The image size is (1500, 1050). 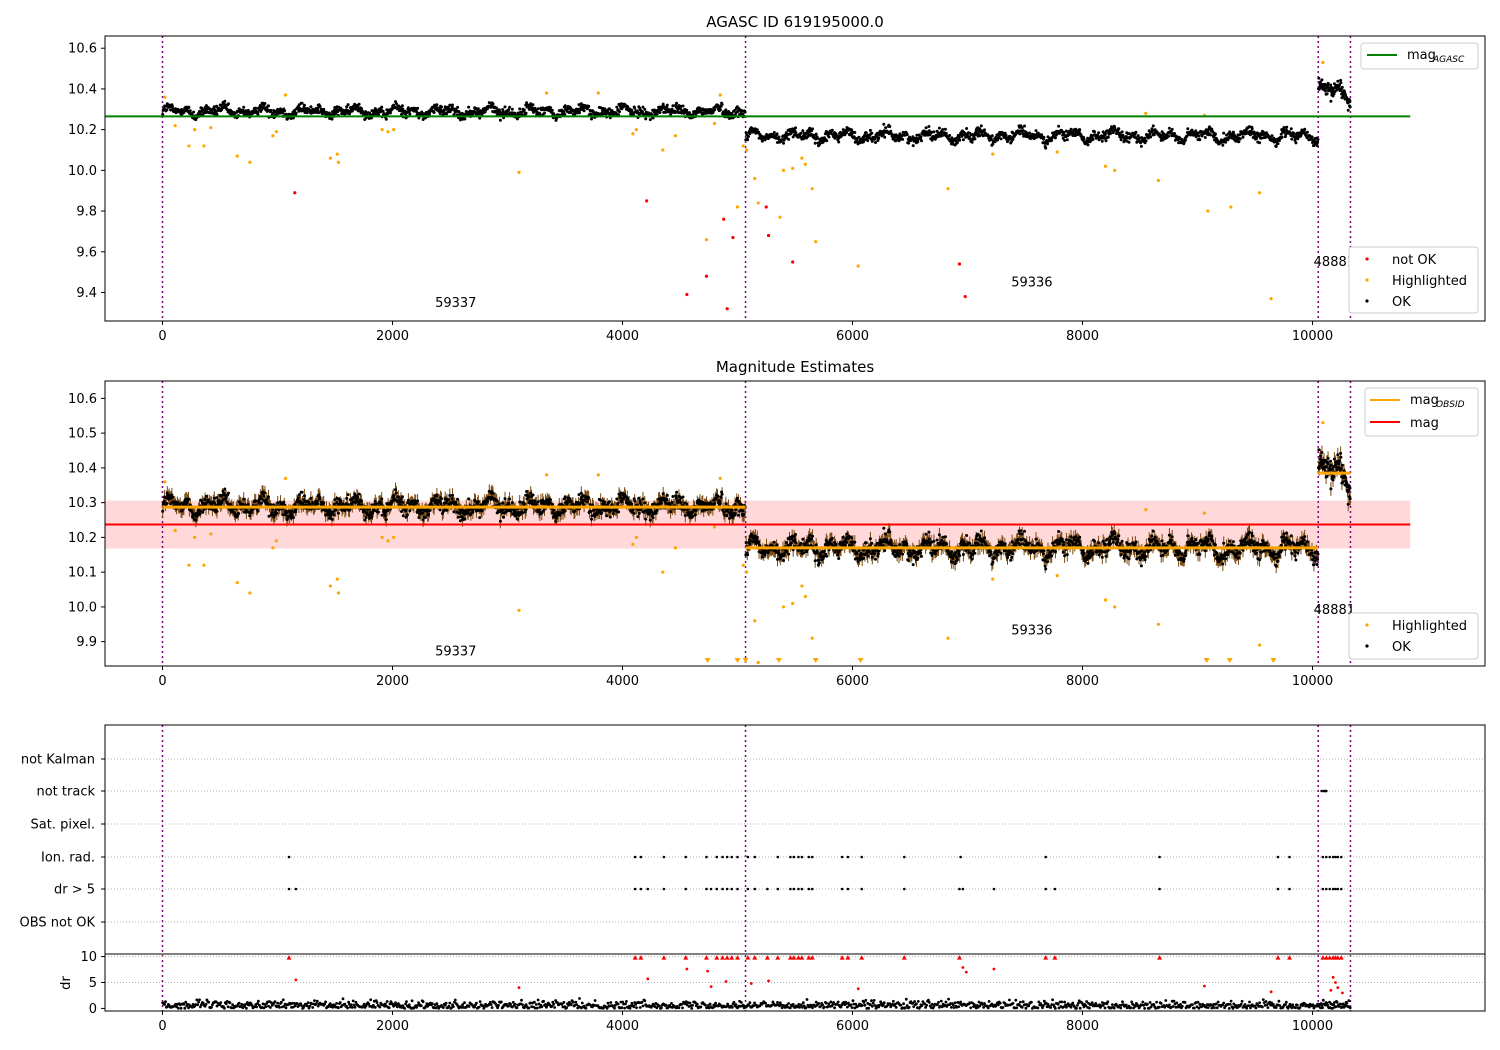 What do you see at coordinates (795, 22) in the screenshot?
I see `panel-1-title: AGASC ID 619195000.0` at bounding box center [795, 22].